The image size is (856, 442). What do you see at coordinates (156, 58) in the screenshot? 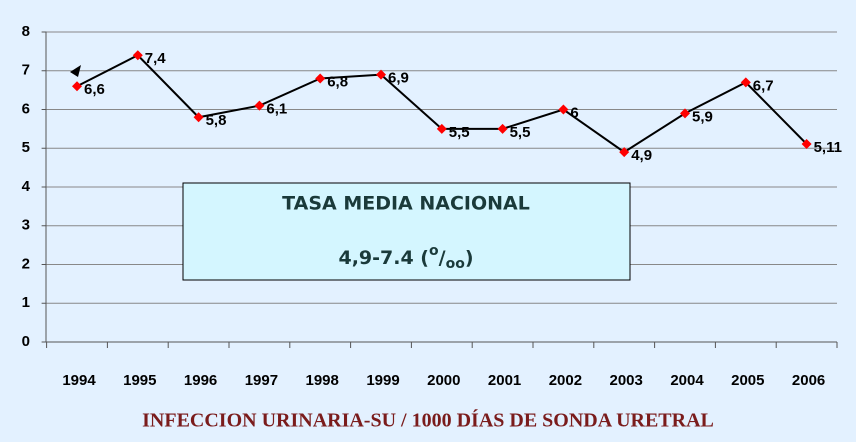
I see `value-label: 7,4` at bounding box center [156, 58].